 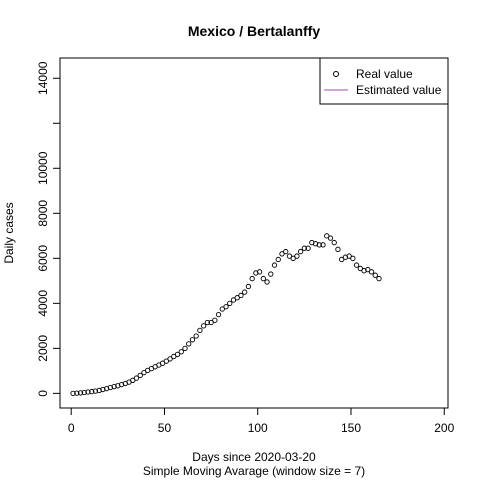 I want to click on y-axis-label: Daily cases, so click(x=9, y=232).